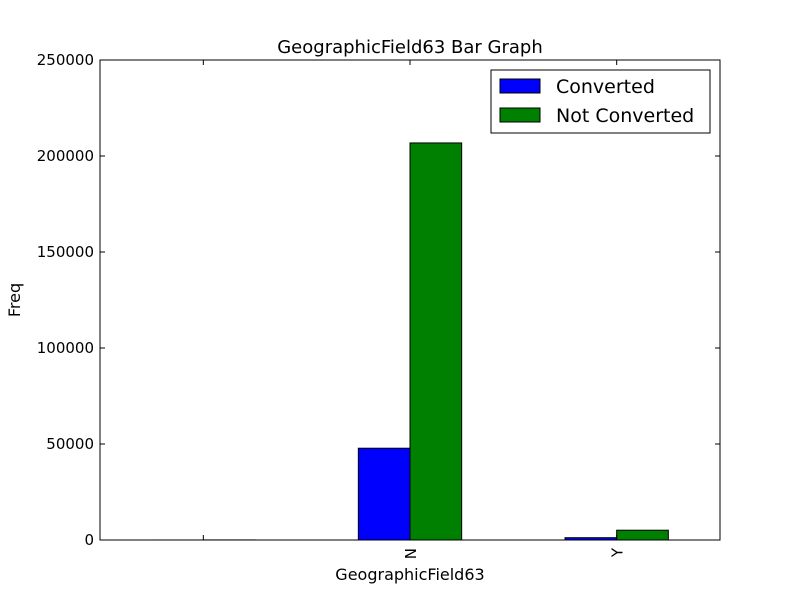 This screenshot has height=604, width=800. I want to click on legend-swatch-not-converted, so click(520, 115).